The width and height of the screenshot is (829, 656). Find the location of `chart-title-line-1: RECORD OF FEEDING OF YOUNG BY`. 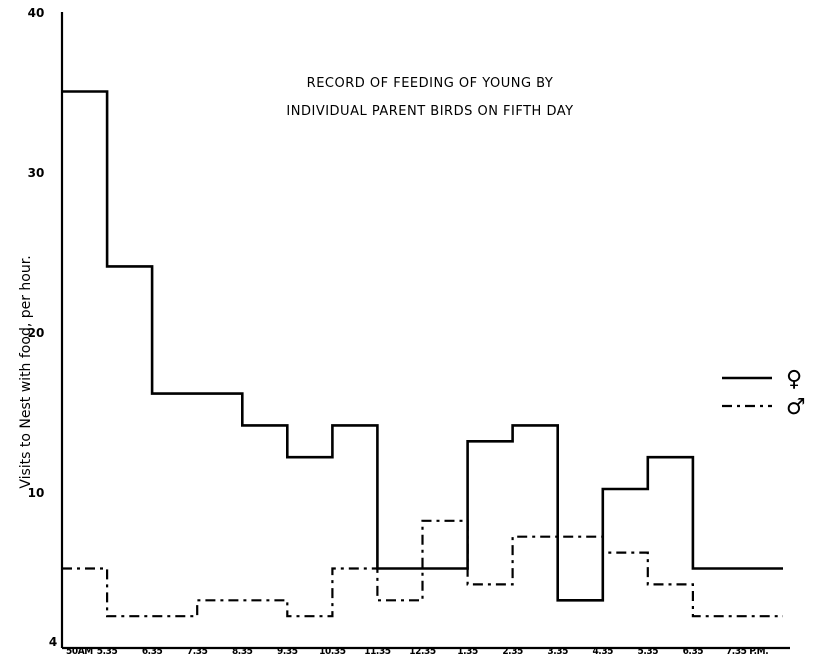

chart-title-line-1: RECORD OF FEEDING OF YOUNG BY is located at coordinates (430, 83).